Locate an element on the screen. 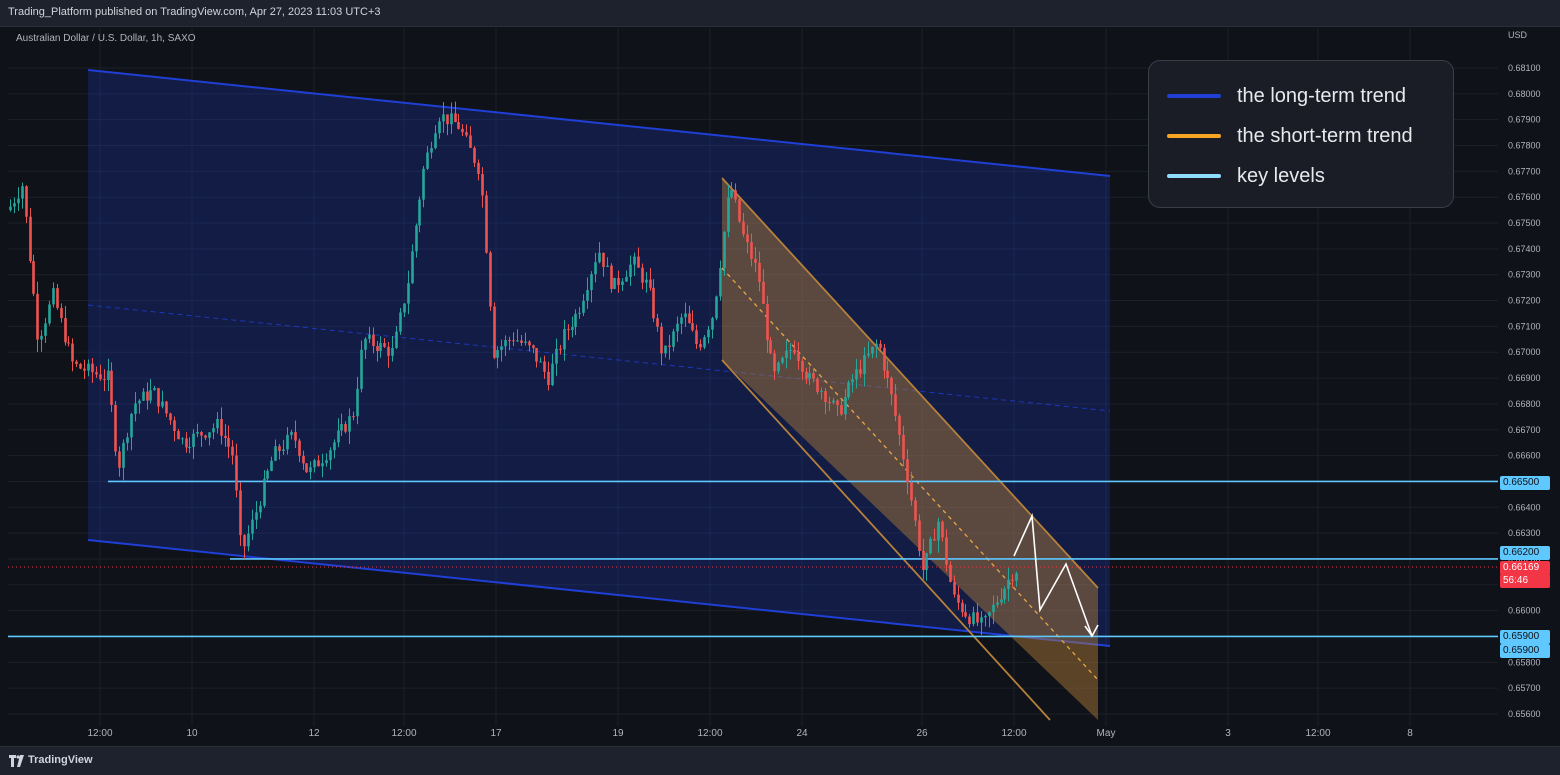 Image resolution: width=1560 pixels, height=775 pixels. x-tick-label-10: May is located at coordinates (1106, 733).